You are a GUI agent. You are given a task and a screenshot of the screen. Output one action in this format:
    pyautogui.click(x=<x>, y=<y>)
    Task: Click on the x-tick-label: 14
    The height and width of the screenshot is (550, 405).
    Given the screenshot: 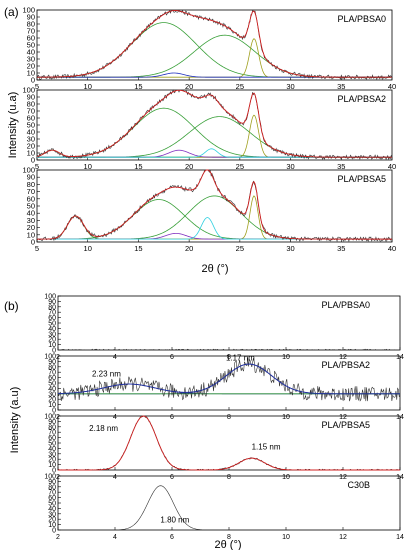 What is the action you would take?
    pyautogui.click(x=400, y=537)
    